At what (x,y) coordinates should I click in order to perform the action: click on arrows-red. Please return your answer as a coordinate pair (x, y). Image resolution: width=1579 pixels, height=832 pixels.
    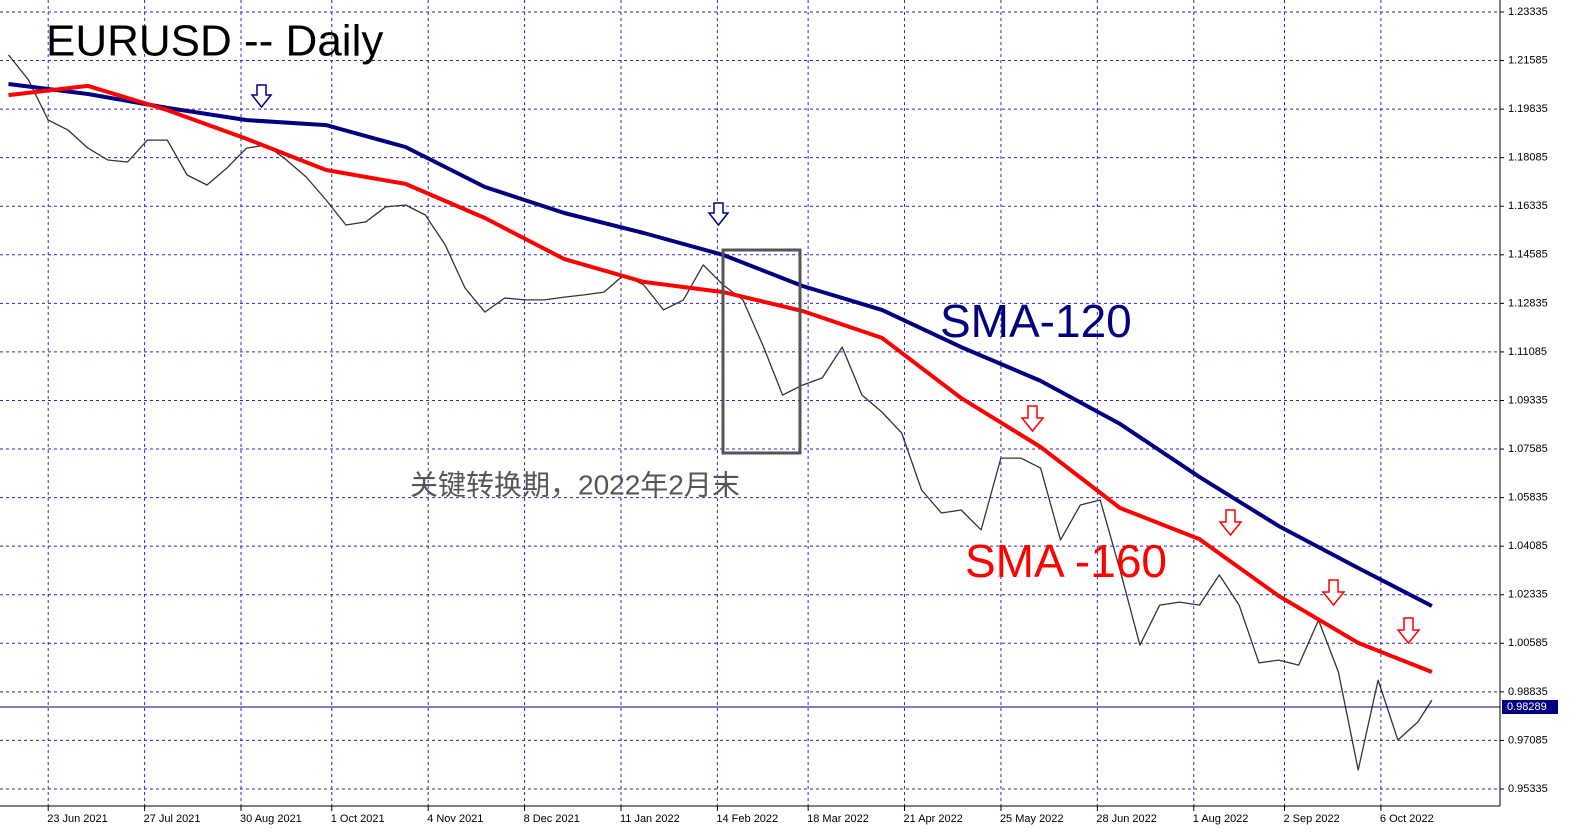
    Looking at the image, I should click on (1220, 525).